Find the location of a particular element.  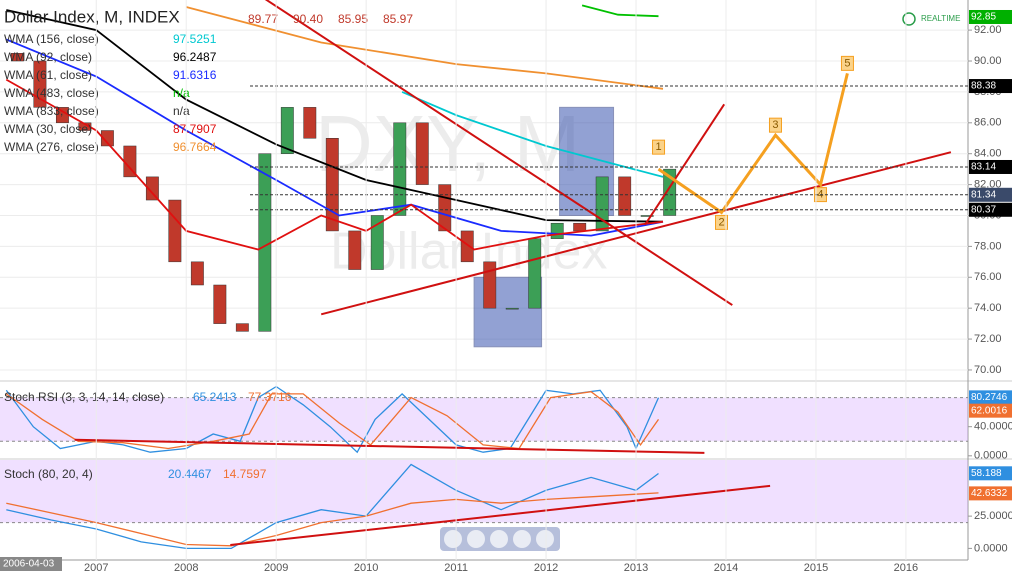

zoom-in is located at coordinates (522, 539).